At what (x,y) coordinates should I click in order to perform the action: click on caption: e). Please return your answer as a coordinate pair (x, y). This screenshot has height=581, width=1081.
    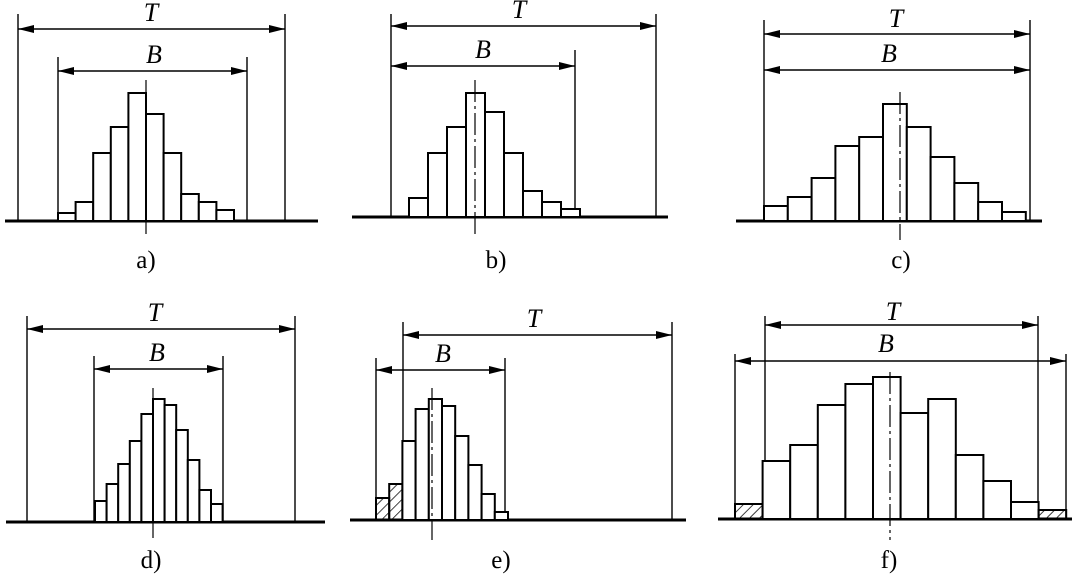
    Looking at the image, I should click on (500, 560).